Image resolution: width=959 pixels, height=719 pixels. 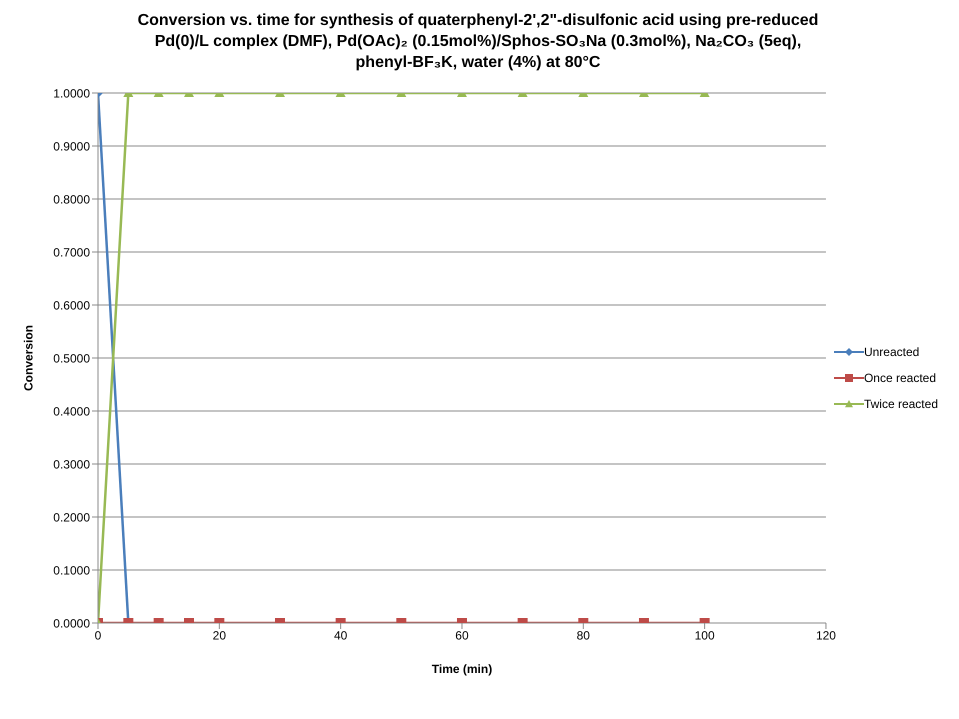 I want to click on legend-label: Unreacted, so click(x=892, y=352).